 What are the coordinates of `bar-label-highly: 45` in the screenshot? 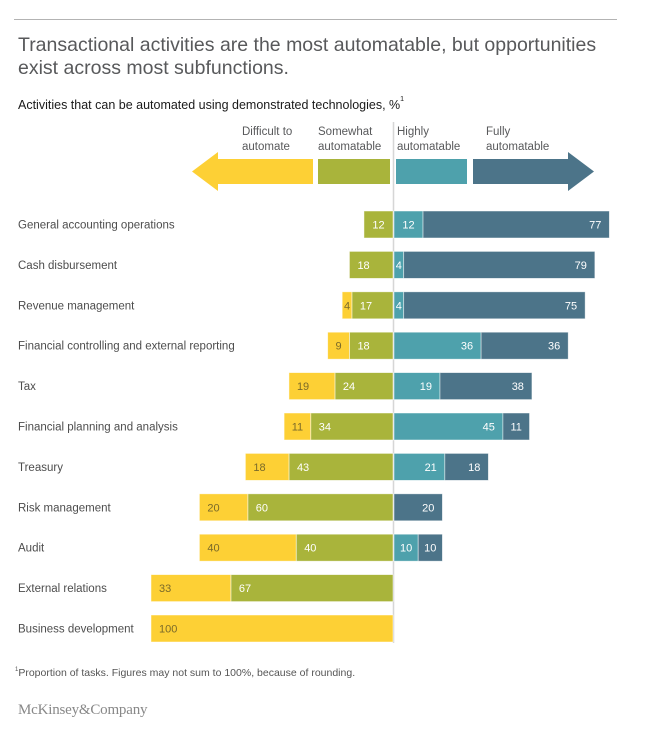 It's located at (489, 428).